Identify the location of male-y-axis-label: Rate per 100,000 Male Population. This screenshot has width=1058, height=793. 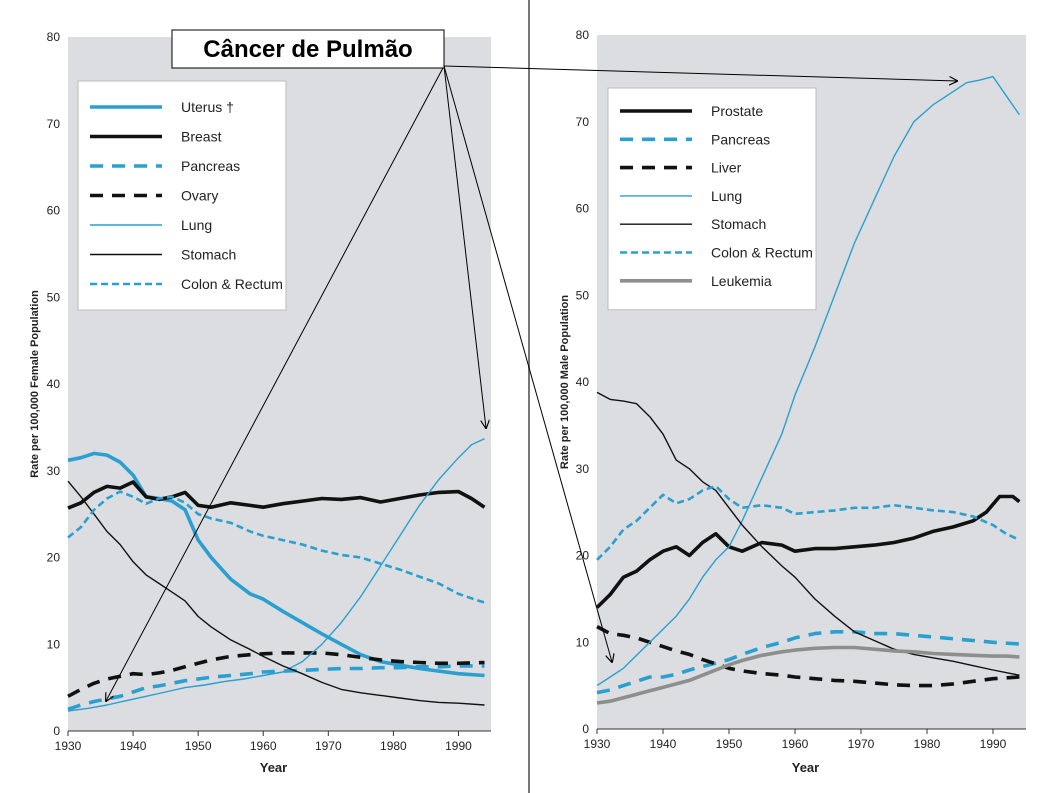
(565, 382).